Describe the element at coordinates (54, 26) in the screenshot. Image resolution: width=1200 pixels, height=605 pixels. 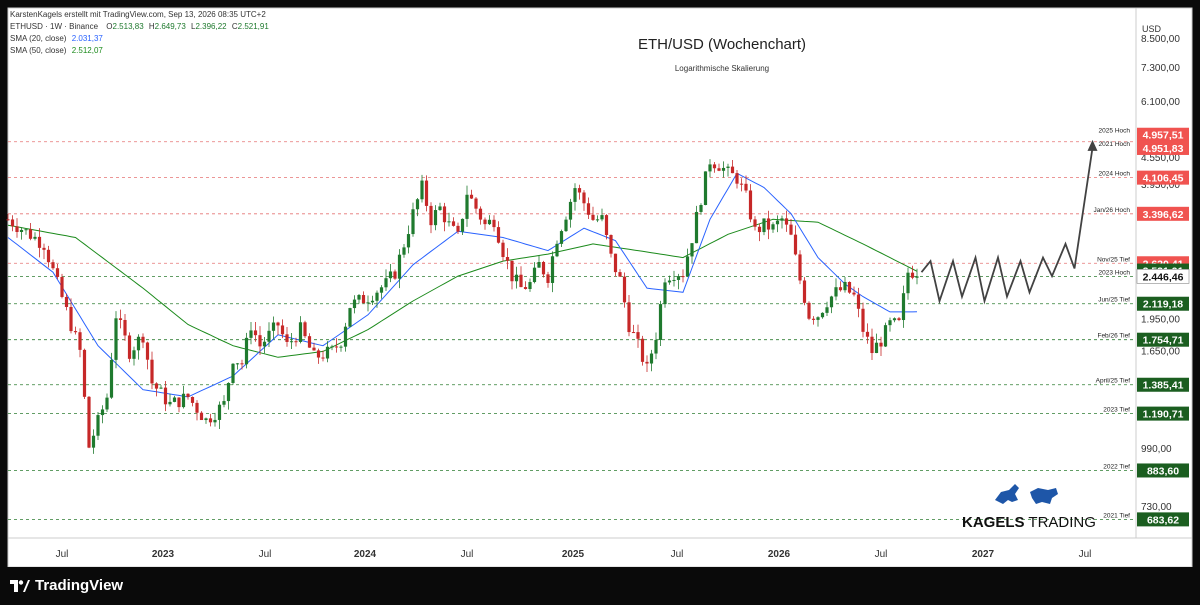
I see `symbol-label: ETHUSD · 1W · Binance` at that location.